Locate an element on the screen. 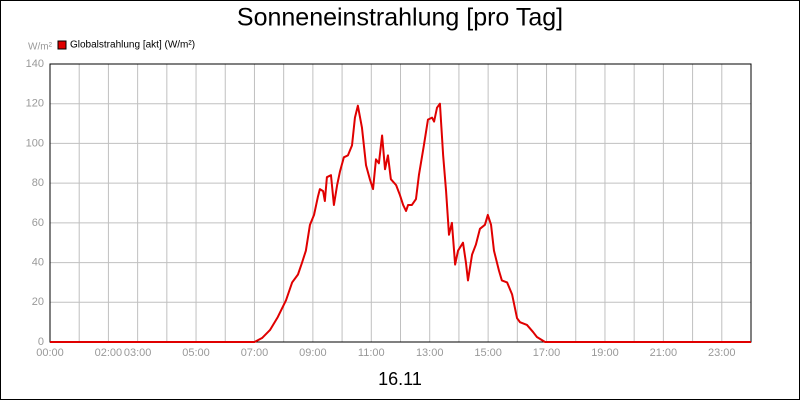 This screenshot has width=800, height=400. x-tick-label: 07:00 is located at coordinates (255, 353).